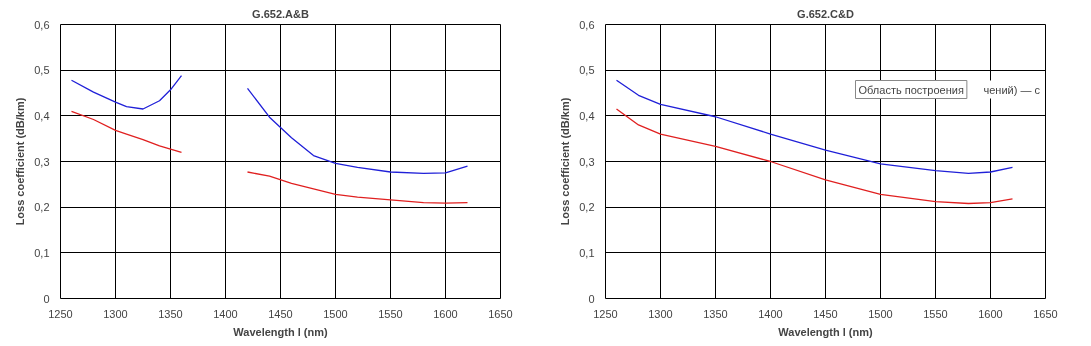 This screenshot has height=346, width=1091. Describe the element at coordinates (280, 13) in the screenshot. I see `chart-title: G.652.A&B` at that location.